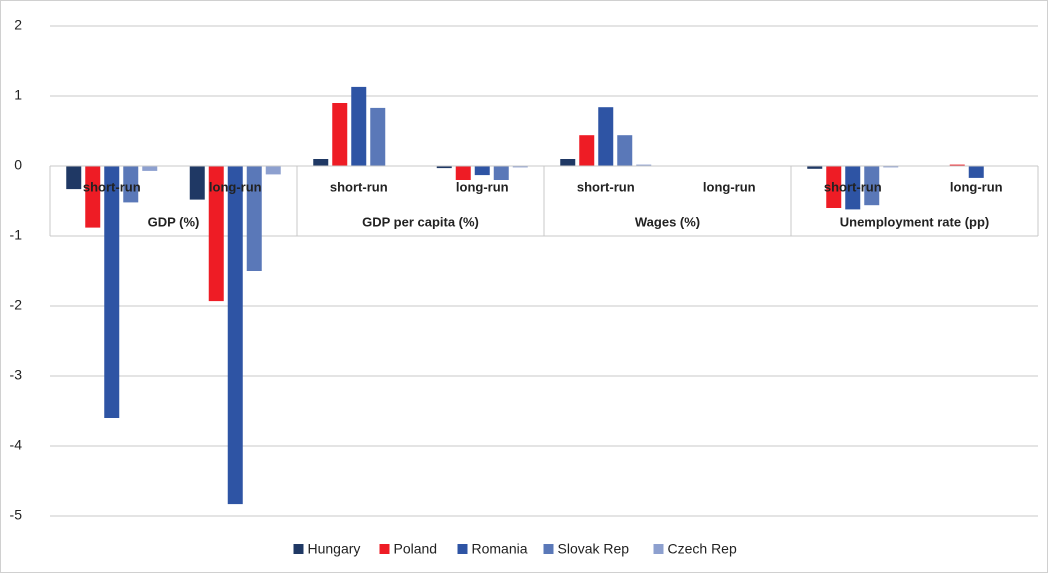  I want to click on group-label: GDP (%), so click(174, 221).